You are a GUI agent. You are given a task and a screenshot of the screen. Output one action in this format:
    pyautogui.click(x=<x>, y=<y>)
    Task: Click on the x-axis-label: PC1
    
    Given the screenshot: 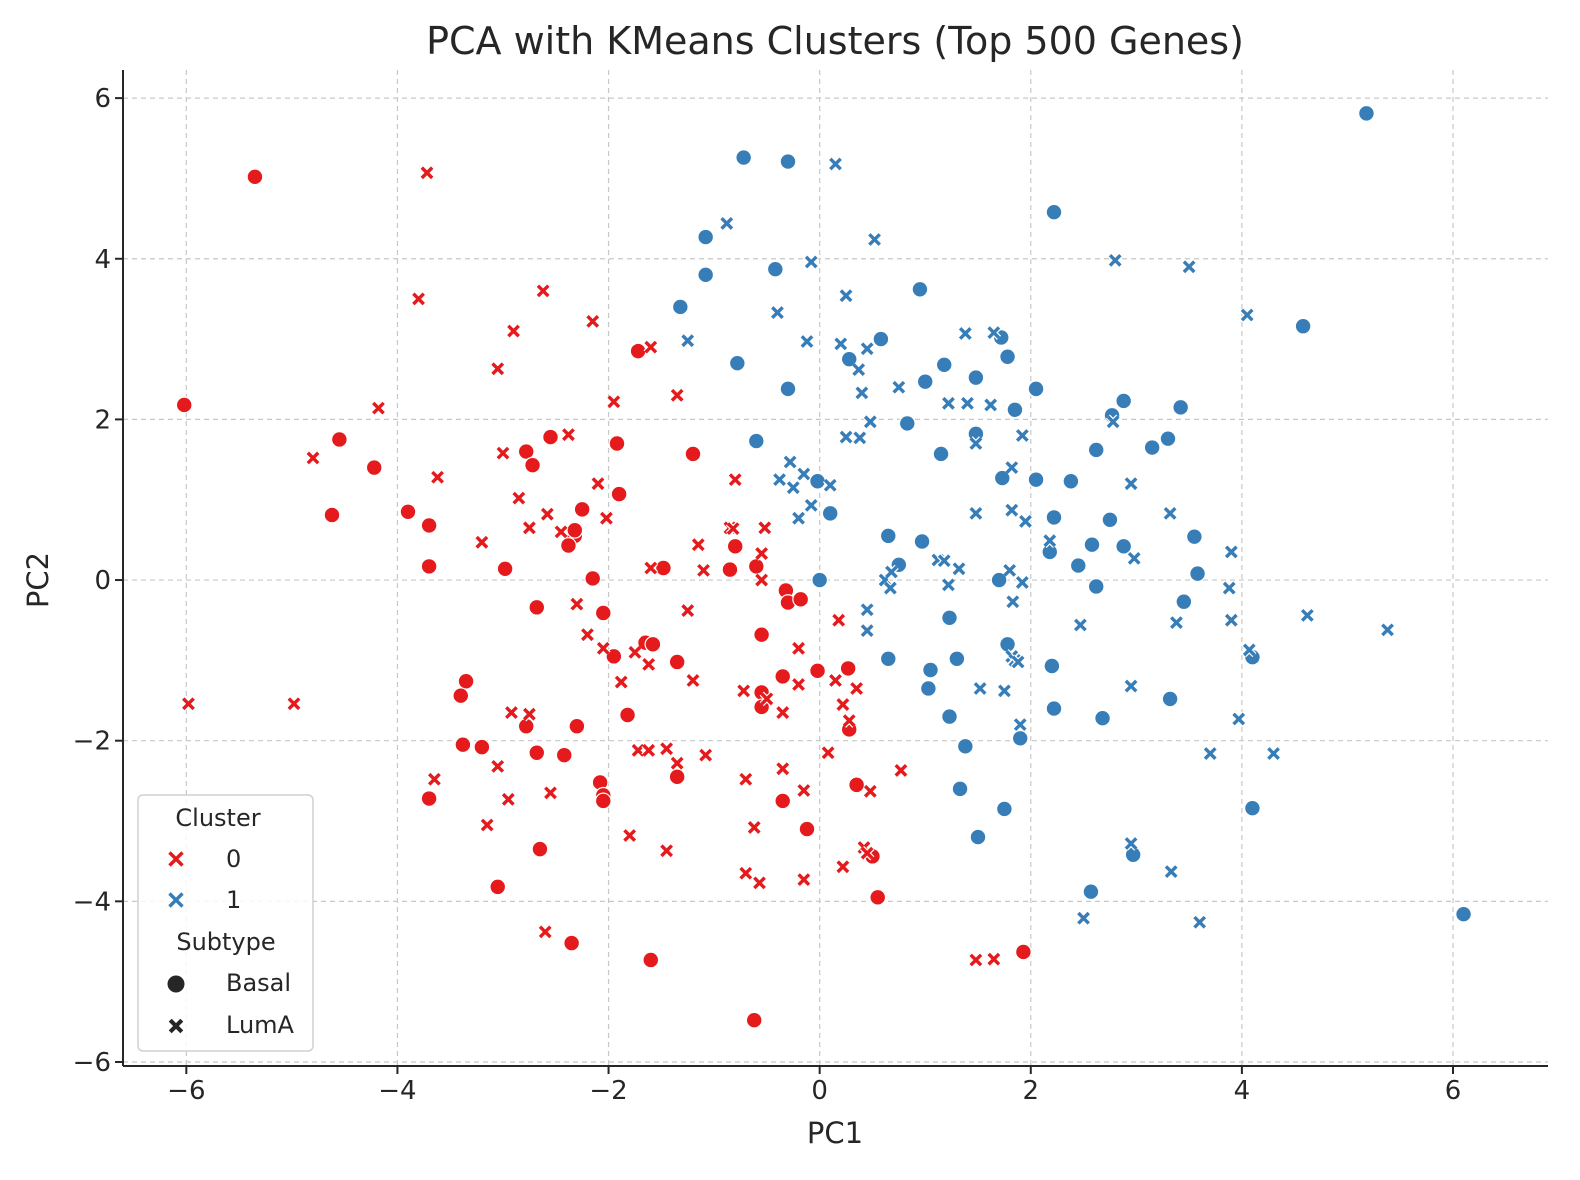 What is the action you would take?
    pyautogui.click(x=835, y=1133)
    